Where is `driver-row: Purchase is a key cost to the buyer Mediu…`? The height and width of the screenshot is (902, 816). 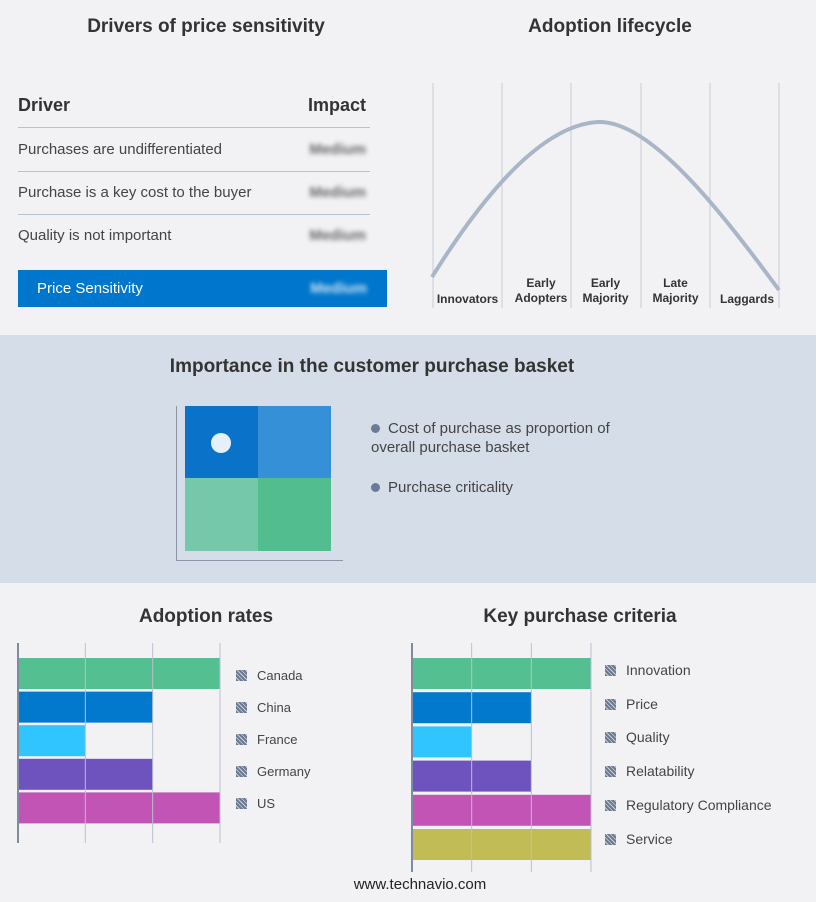 driver-row: Purchase is a key cost to the buyer Mediu… is located at coordinates (194, 193).